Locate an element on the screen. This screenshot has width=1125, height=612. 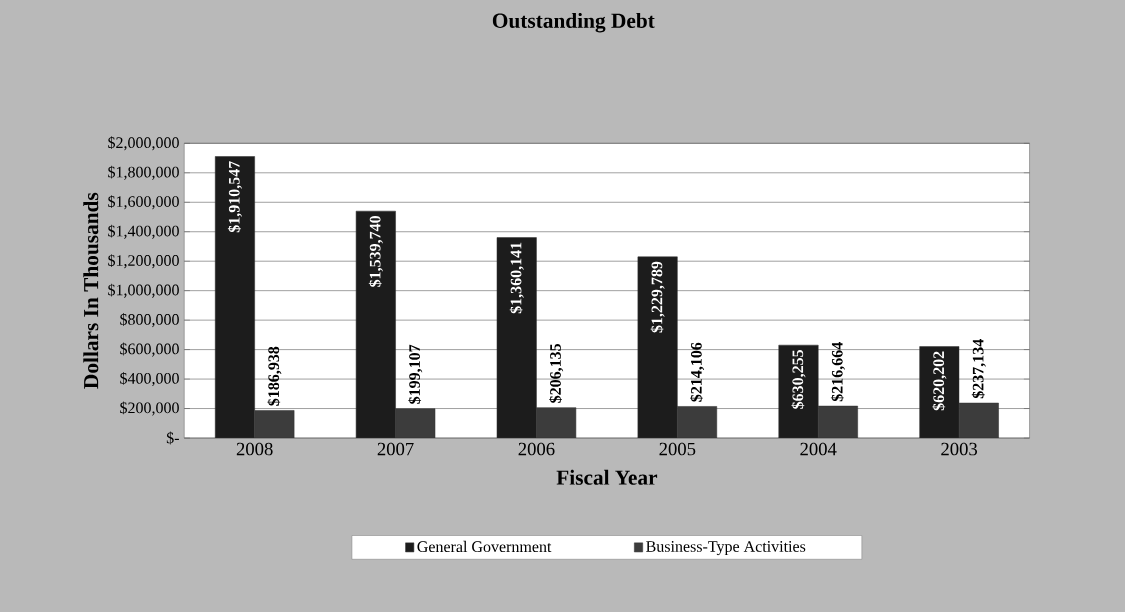
legend-label: Business-Type Activities is located at coordinates (726, 548).